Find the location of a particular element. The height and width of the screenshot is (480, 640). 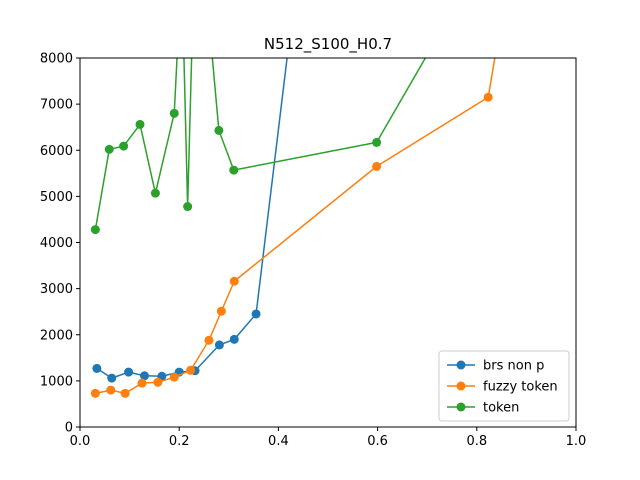

y-tick-label: 1000 is located at coordinates (56, 381).